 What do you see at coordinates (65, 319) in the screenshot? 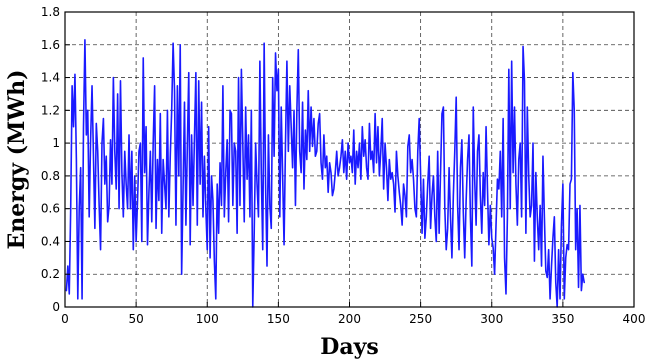
I see `x-tick-label: 0` at bounding box center [65, 319].